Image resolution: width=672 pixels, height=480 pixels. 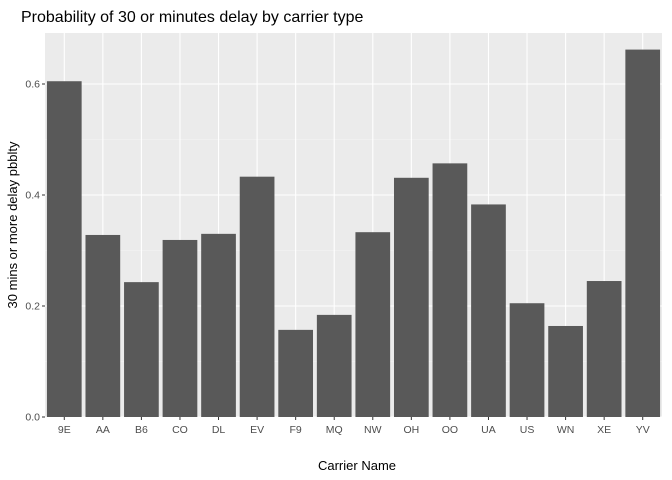 I want to click on bar-nw, so click(x=373, y=324).